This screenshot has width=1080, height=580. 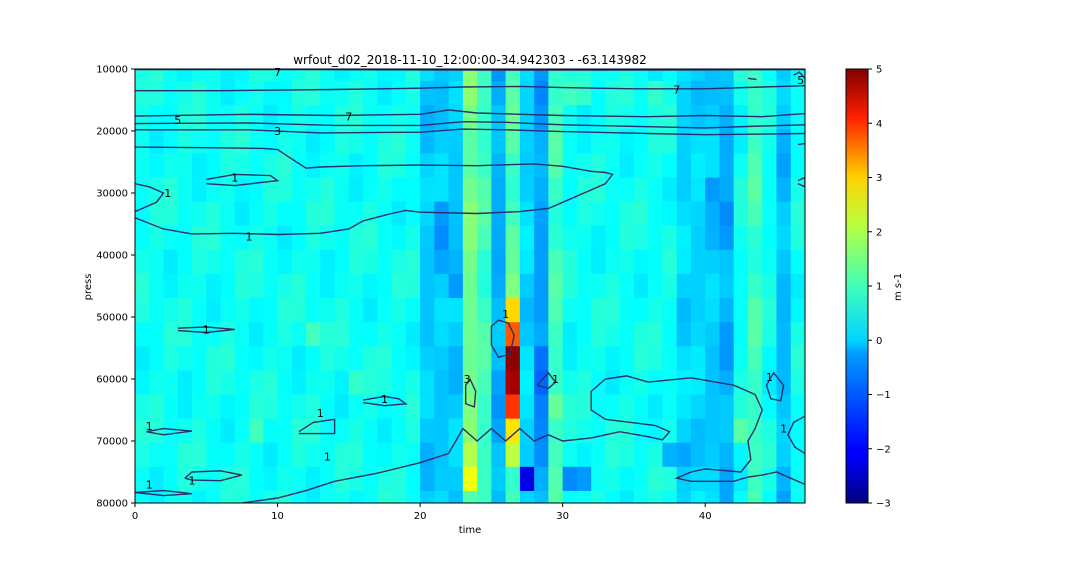 What do you see at coordinates (470, 530) in the screenshot?
I see `x-axis-label: time` at bounding box center [470, 530].